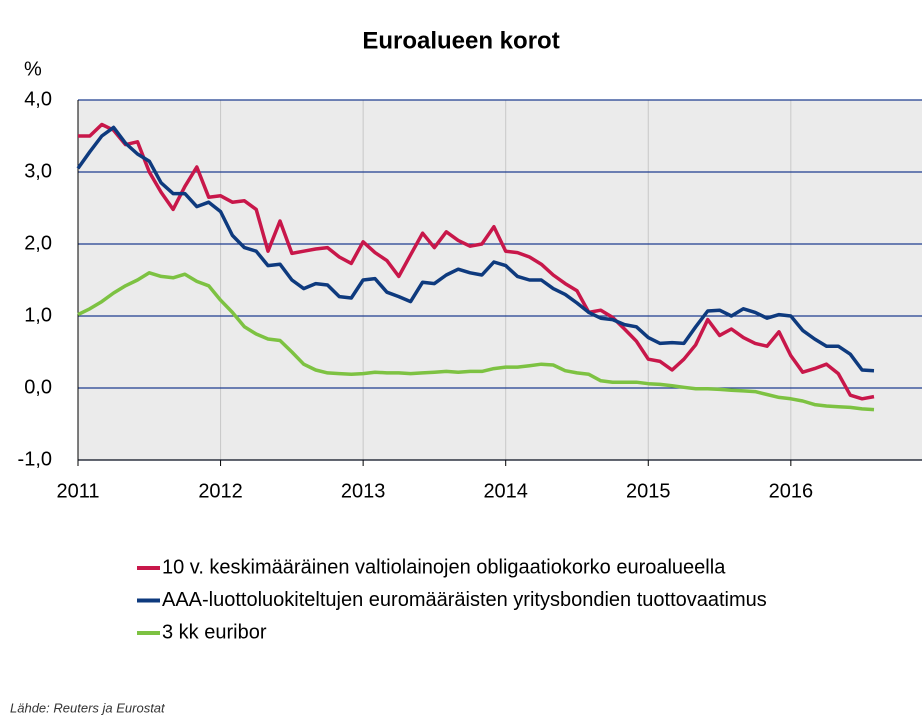 The height and width of the screenshot is (718, 922). Describe the element at coordinates (77, 491) in the screenshot. I see `x-tick-label: 2011` at that location.